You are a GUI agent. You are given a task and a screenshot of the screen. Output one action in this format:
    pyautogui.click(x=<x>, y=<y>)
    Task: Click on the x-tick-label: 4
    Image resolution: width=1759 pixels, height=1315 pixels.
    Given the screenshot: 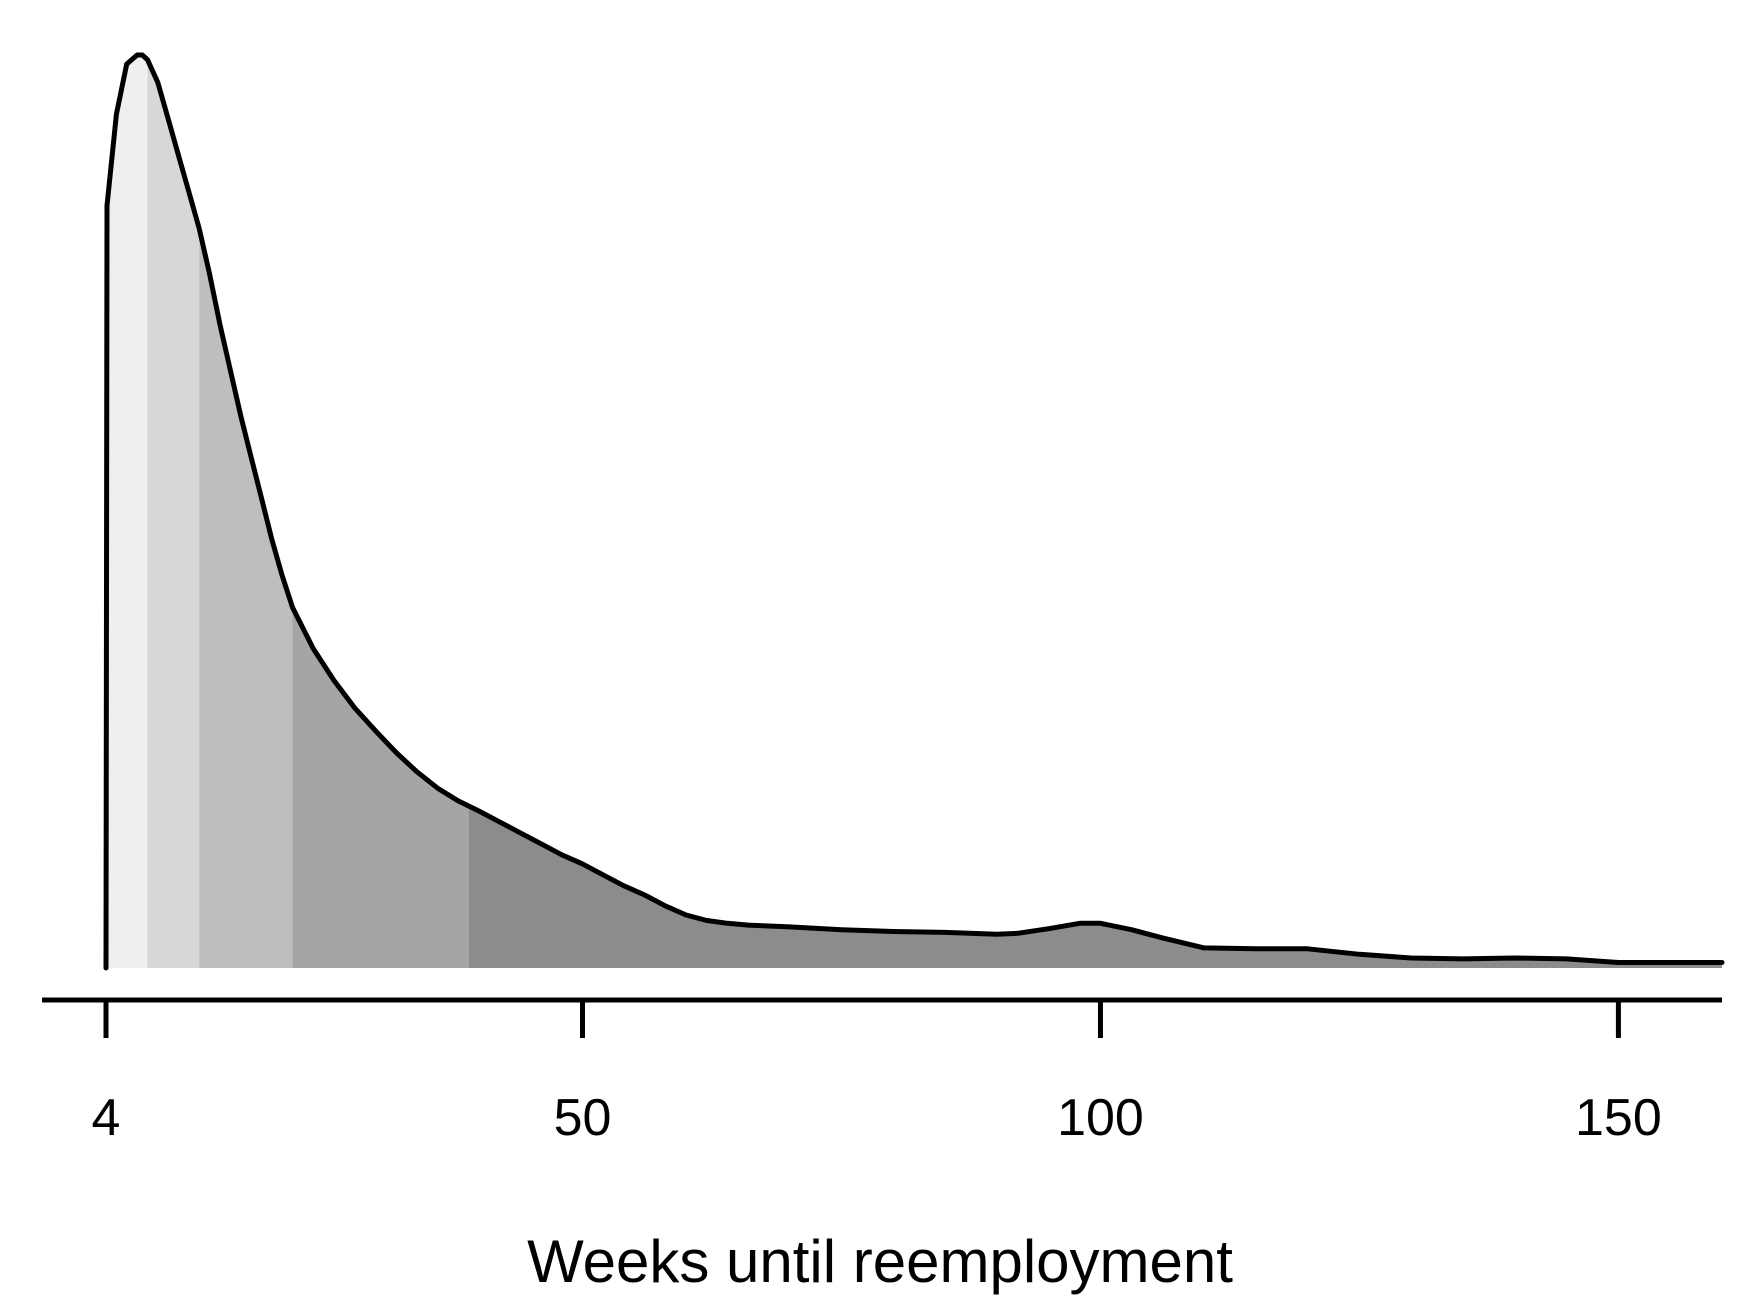 What is the action you would take?
    pyautogui.click(x=106, y=1118)
    